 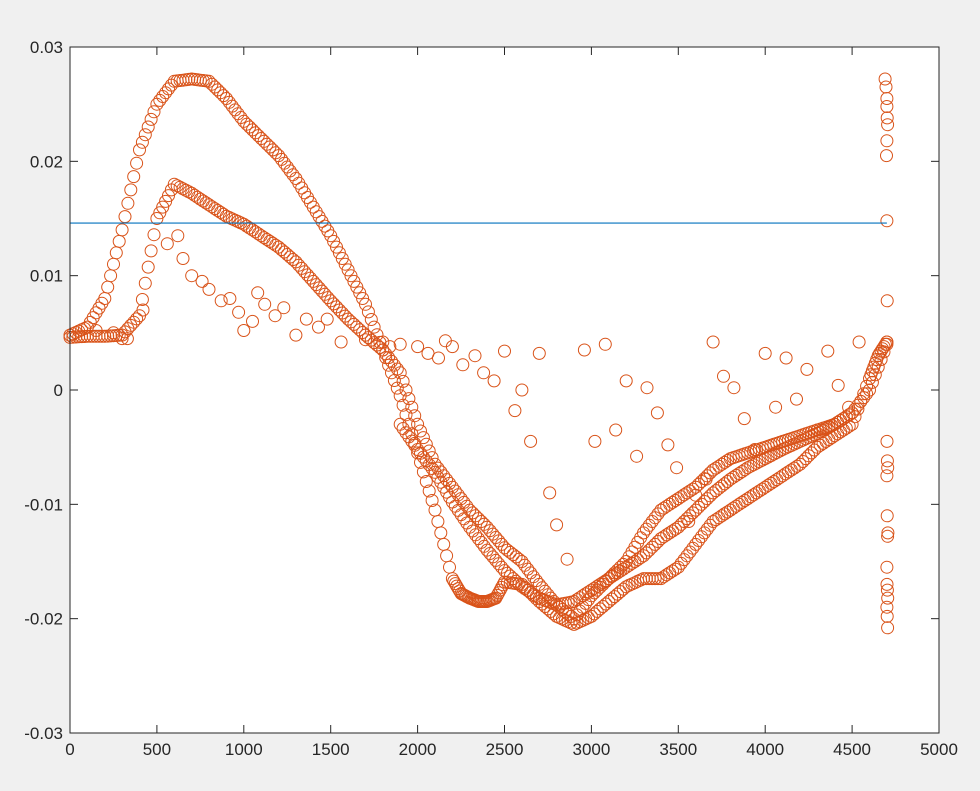 I want to click on x-tick-label: 3500, so click(x=678, y=749).